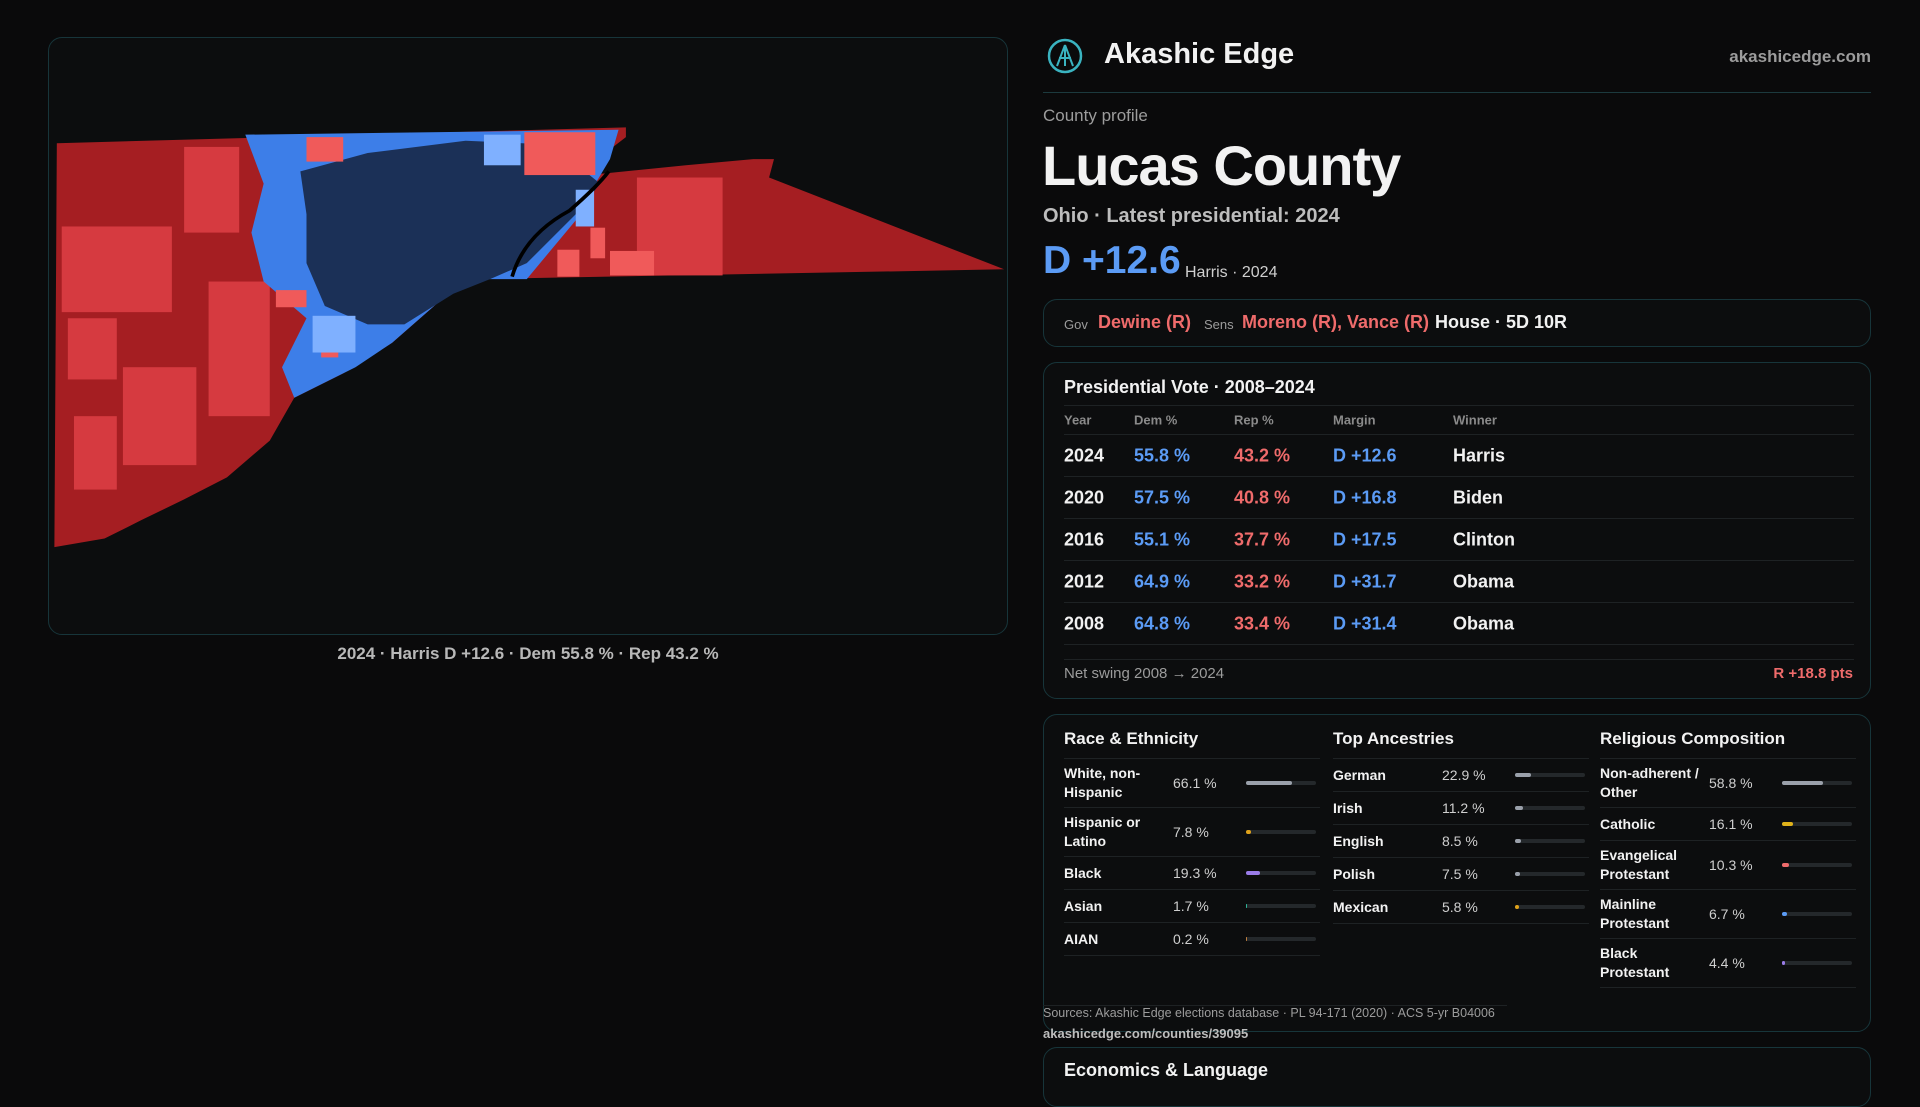 The height and width of the screenshot is (1107, 1920). What do you see at coordinates (1084, 455) in the screenshot?
I see `table-cell: 2024` at bounding box center [1084, 455].